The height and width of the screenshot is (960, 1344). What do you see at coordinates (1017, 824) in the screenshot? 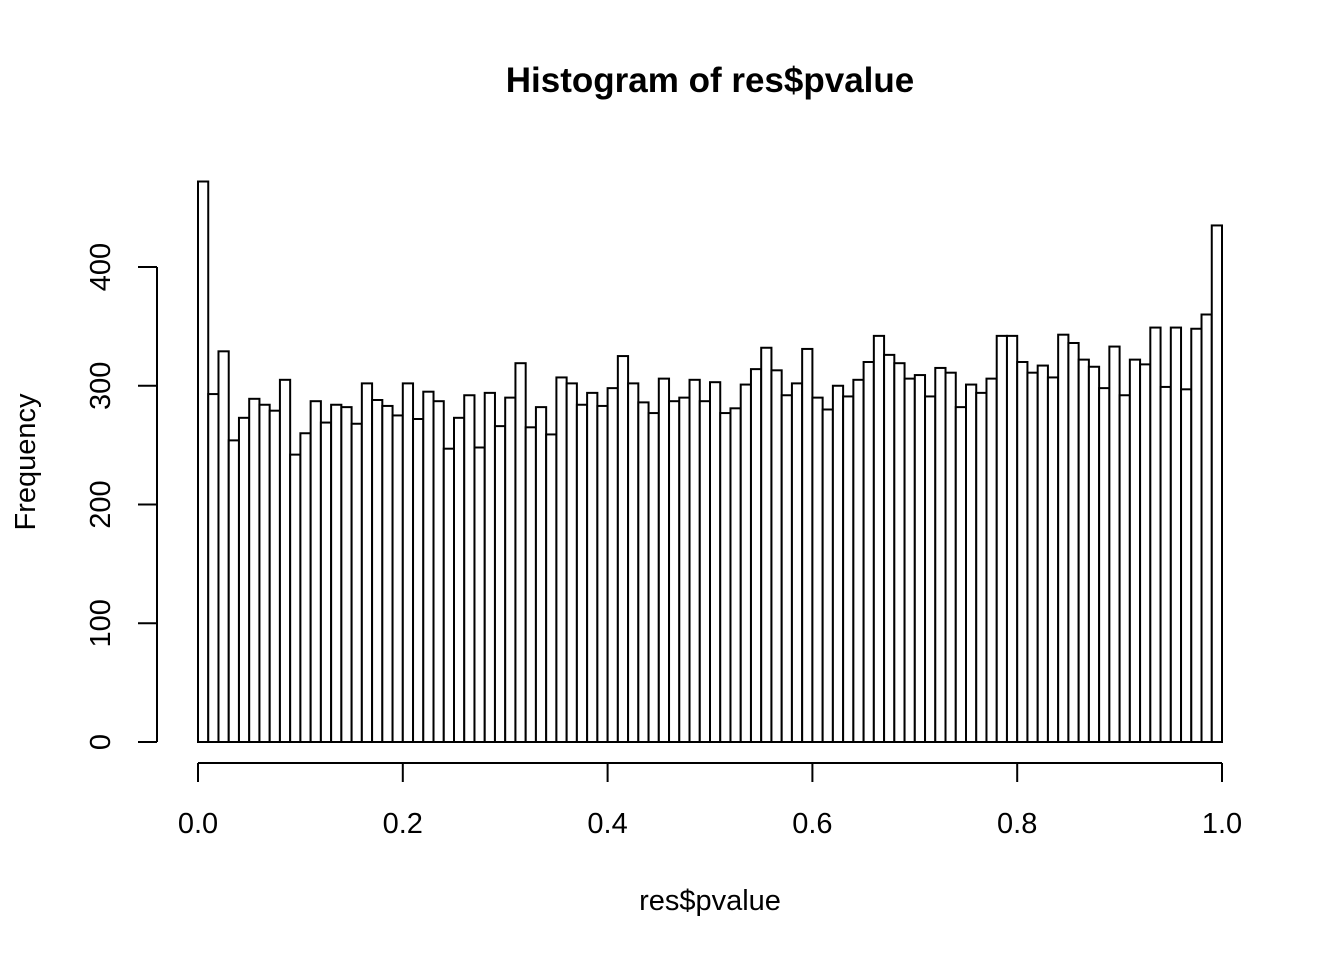
I see `x-tick-label: 0.8` at bounding box center [1017, 824].